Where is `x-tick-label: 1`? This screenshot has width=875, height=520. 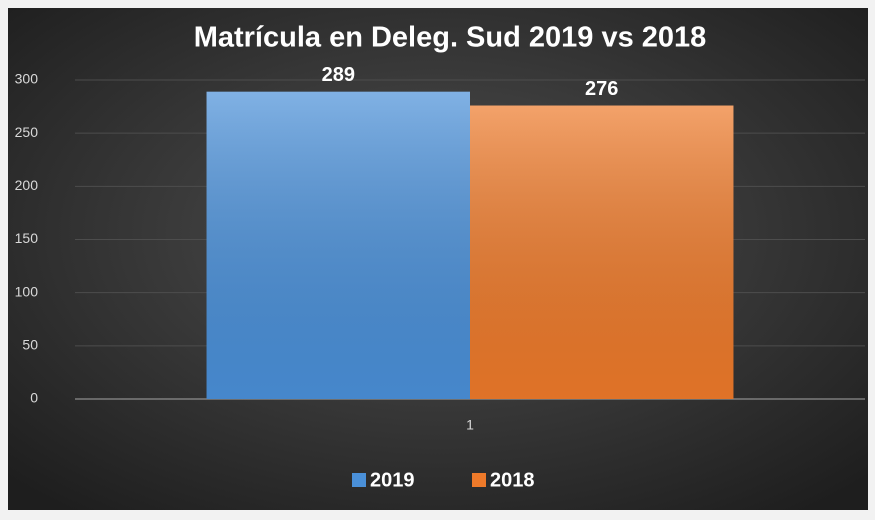
x-tick-label: 1 is located at coordinates (470, 425).